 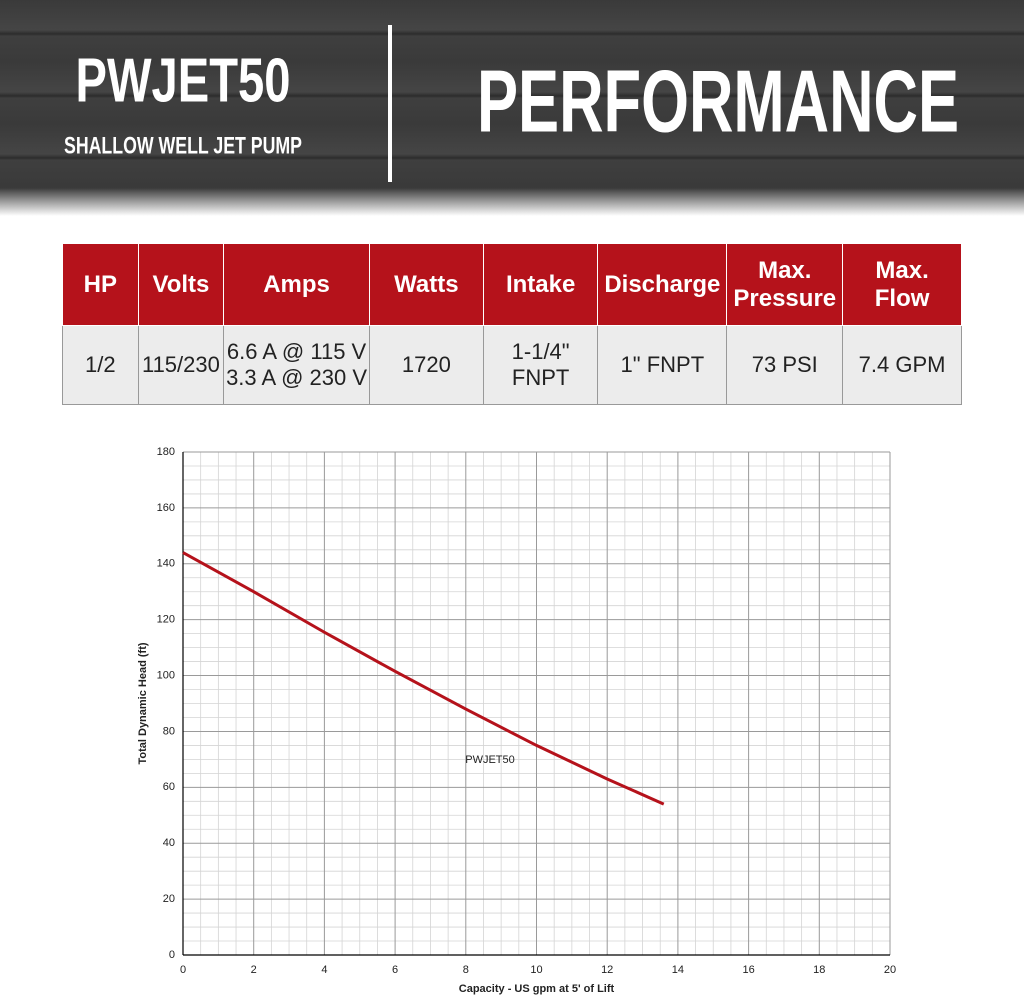 I want to click on x-tick-label: 6, so click(x=395, y=970).